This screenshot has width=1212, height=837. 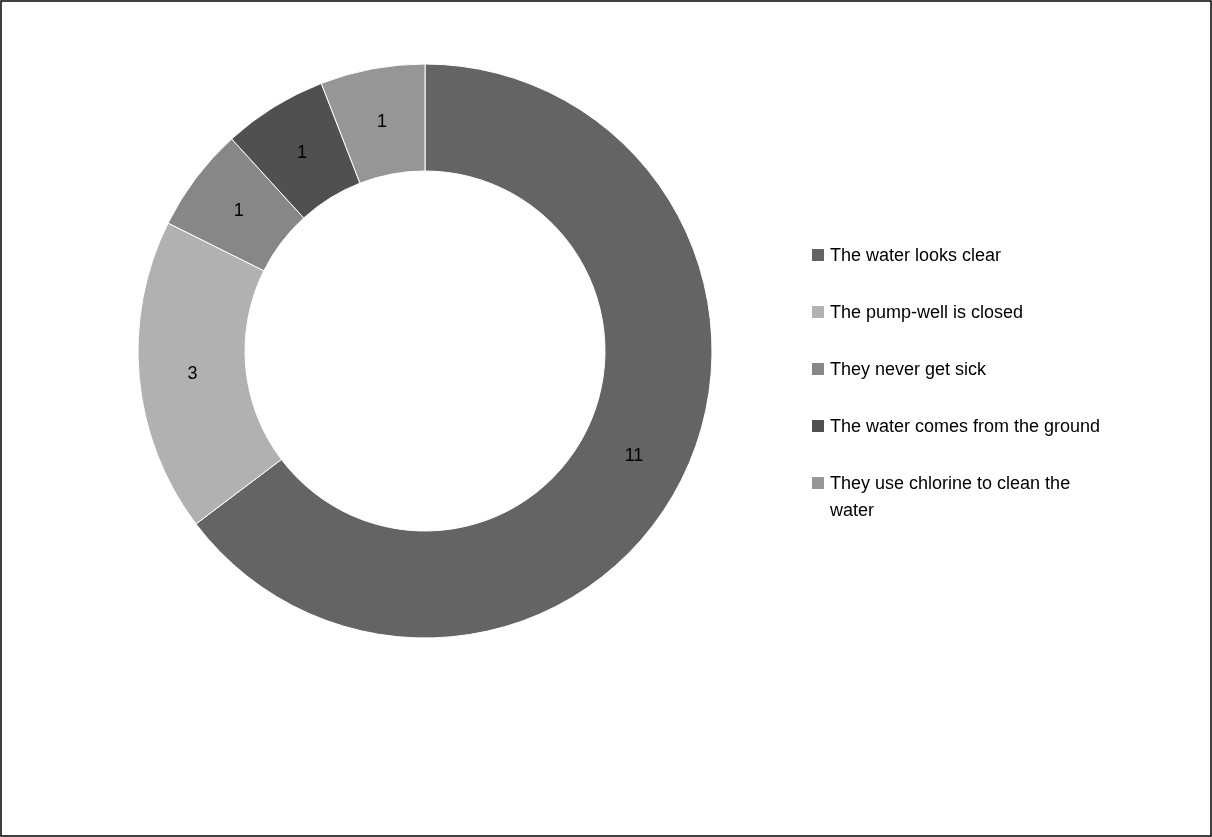 I want to click on legend-label: The water comes from the ground, so click(x=965, y=426).